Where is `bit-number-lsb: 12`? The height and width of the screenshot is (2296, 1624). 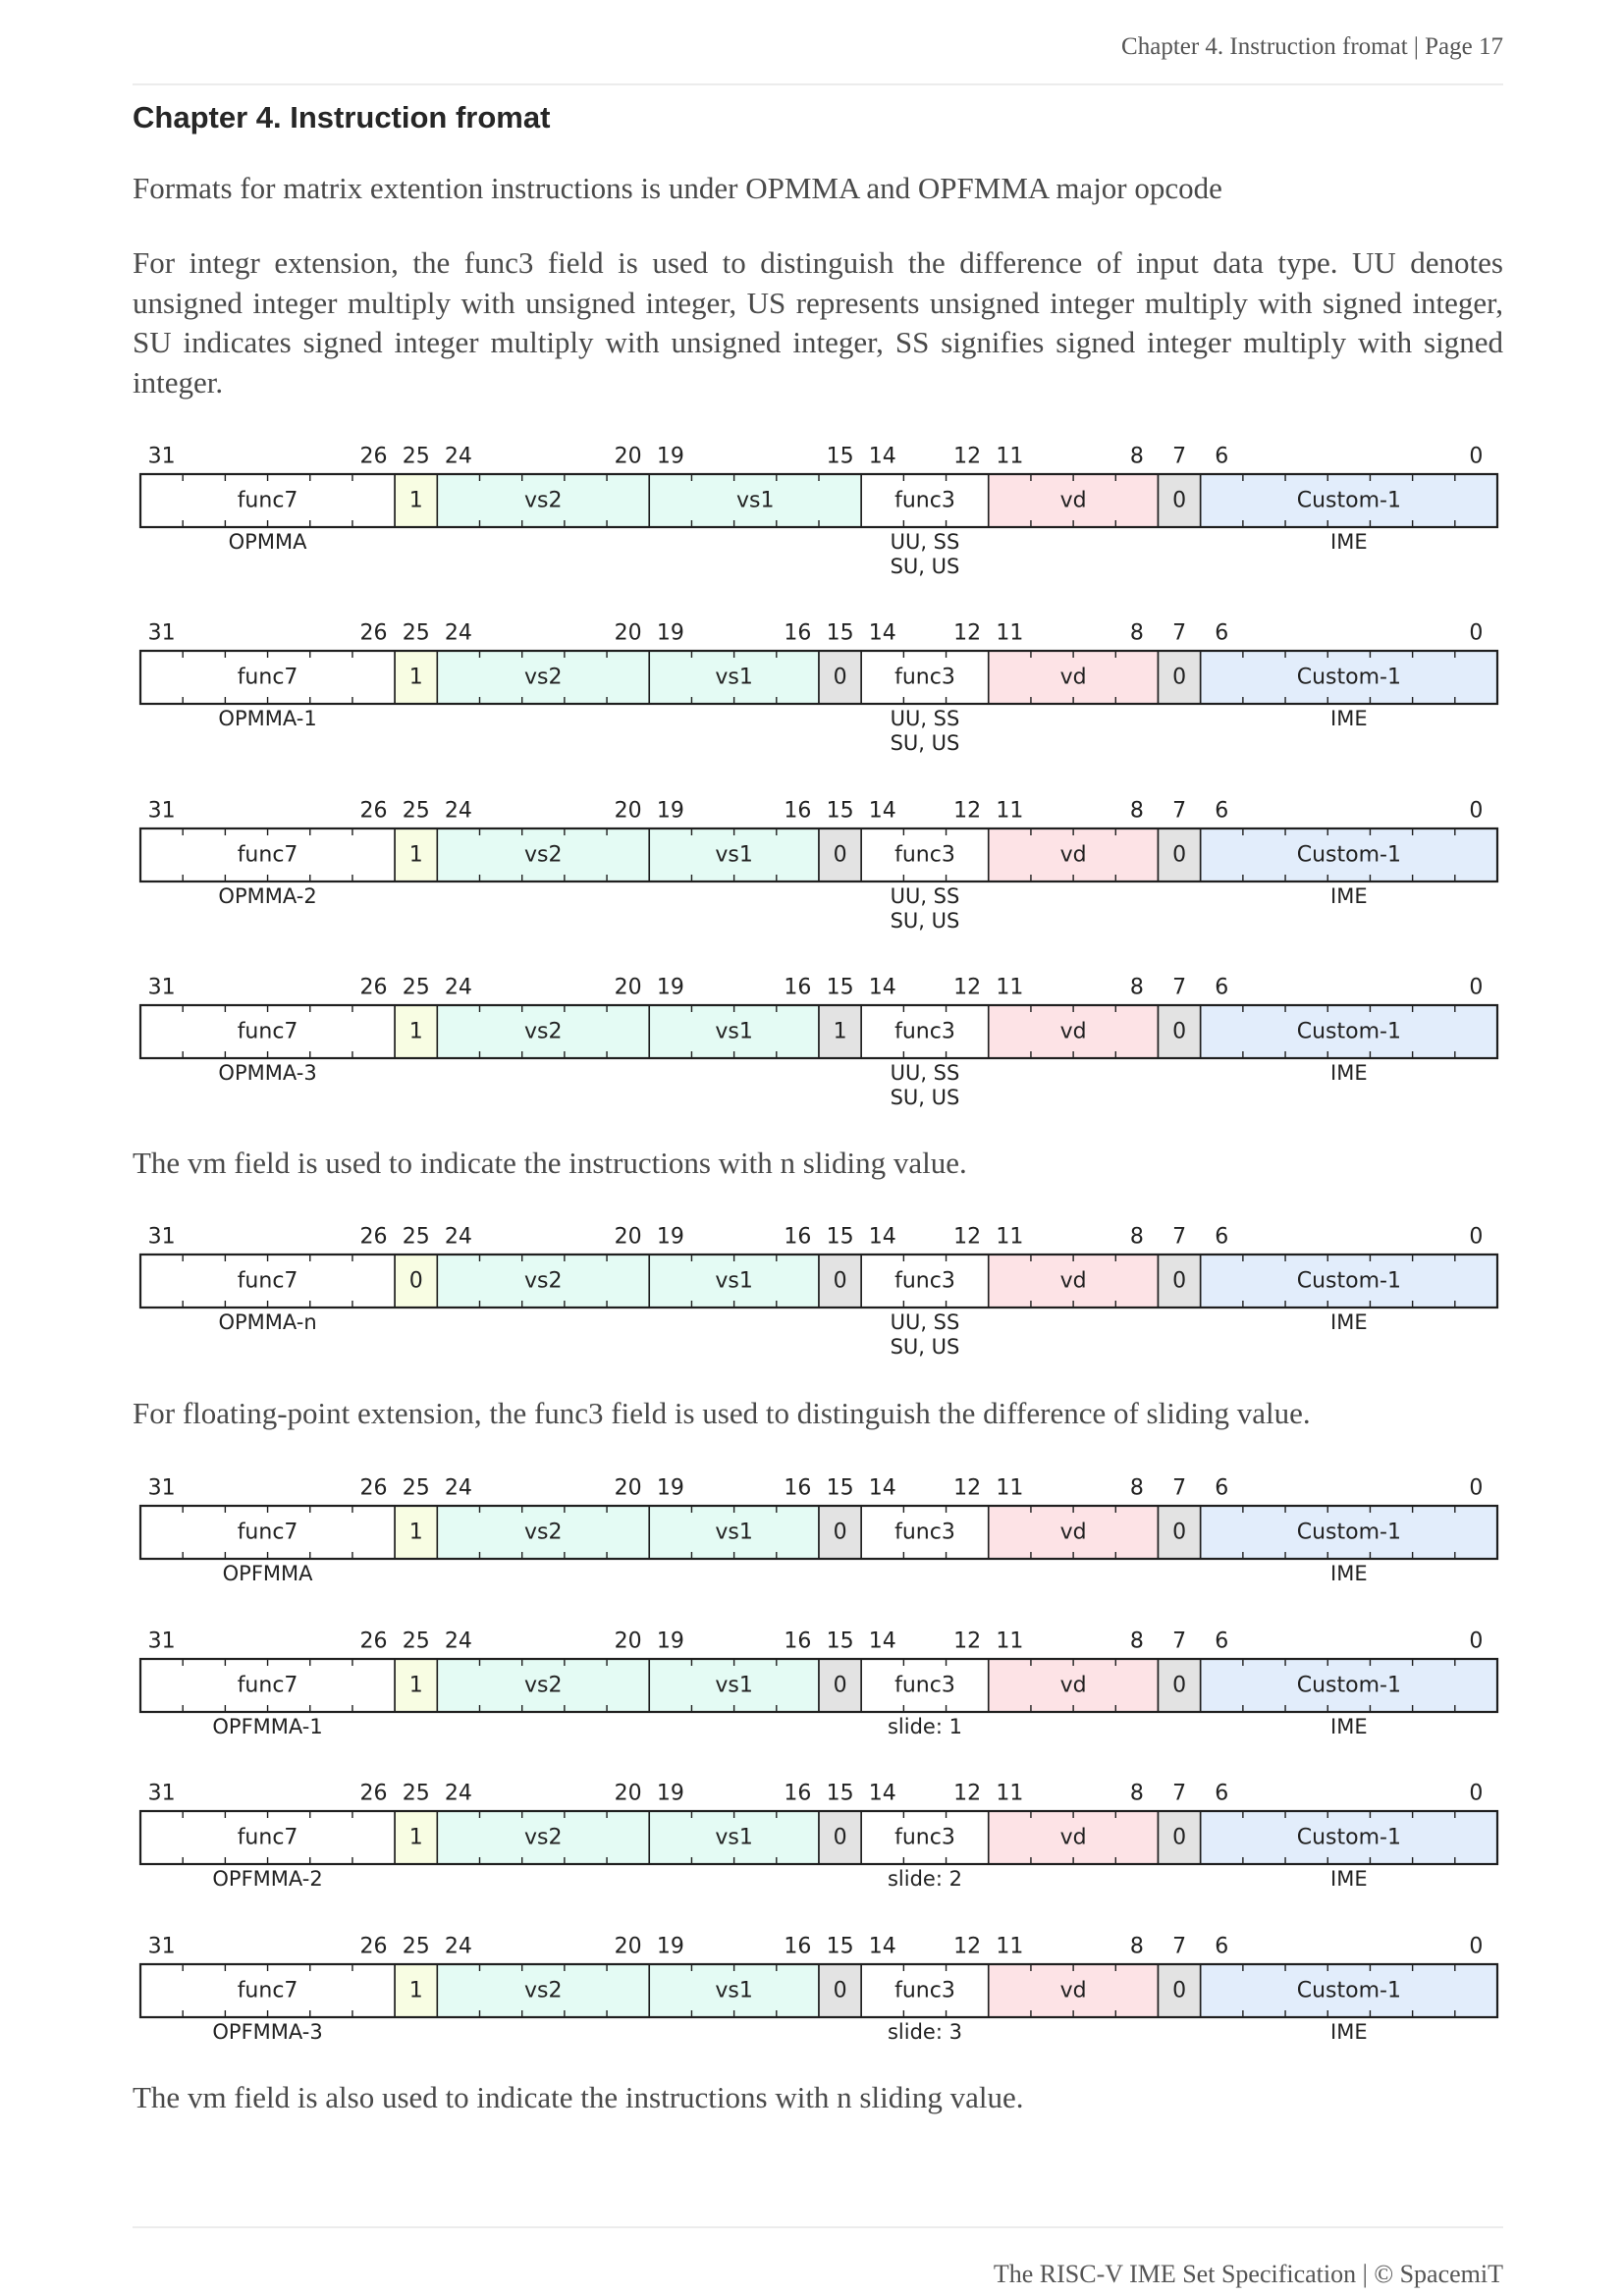 bit-number-lsb: 12 is located at coordinates (967, 457).